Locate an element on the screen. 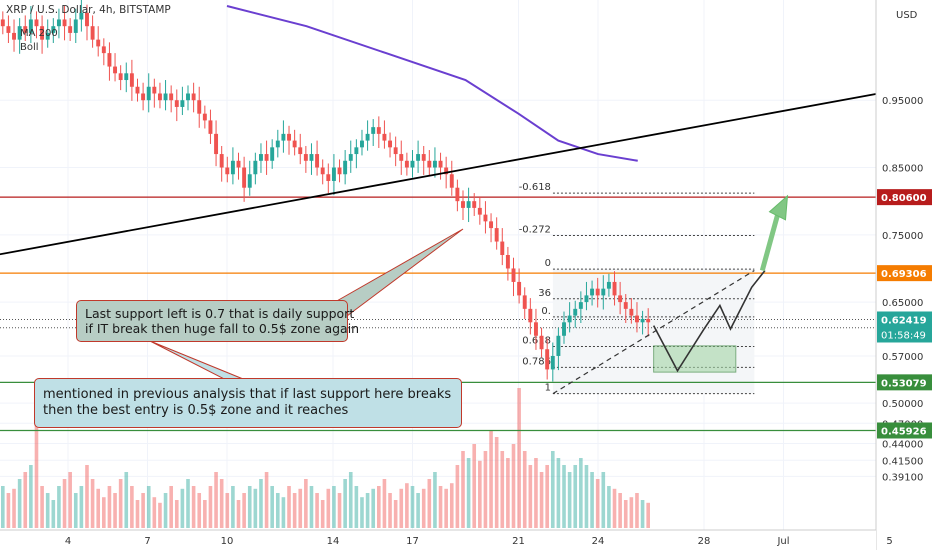 This screenshot has height=554, width=932. ma-legend-label: MA 200 is located at coordinates (39, 33).